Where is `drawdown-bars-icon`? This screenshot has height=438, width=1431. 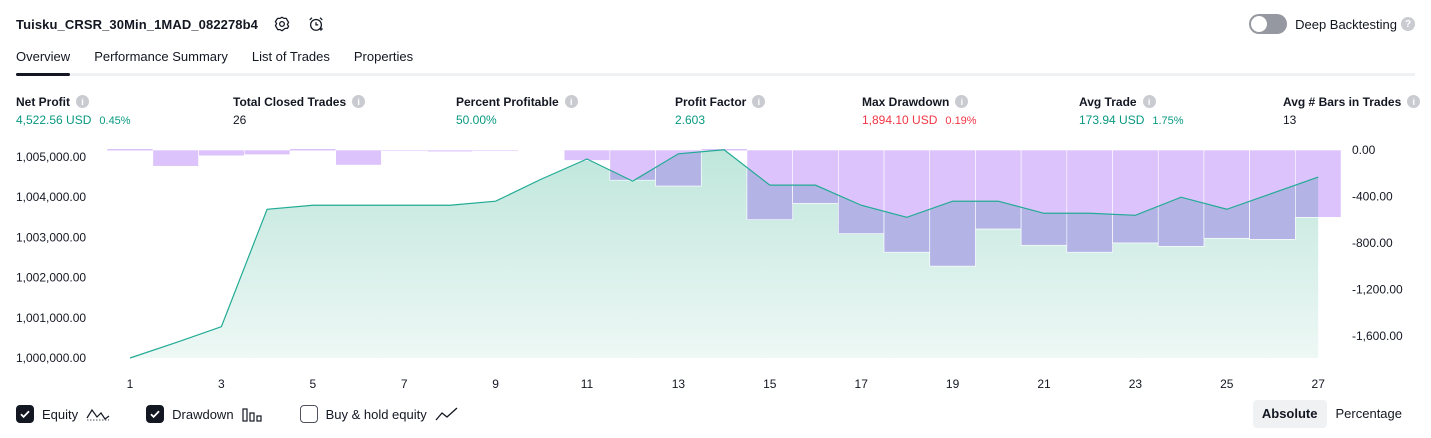 drawdown-bars-icon is located at coordinates (252, 414).